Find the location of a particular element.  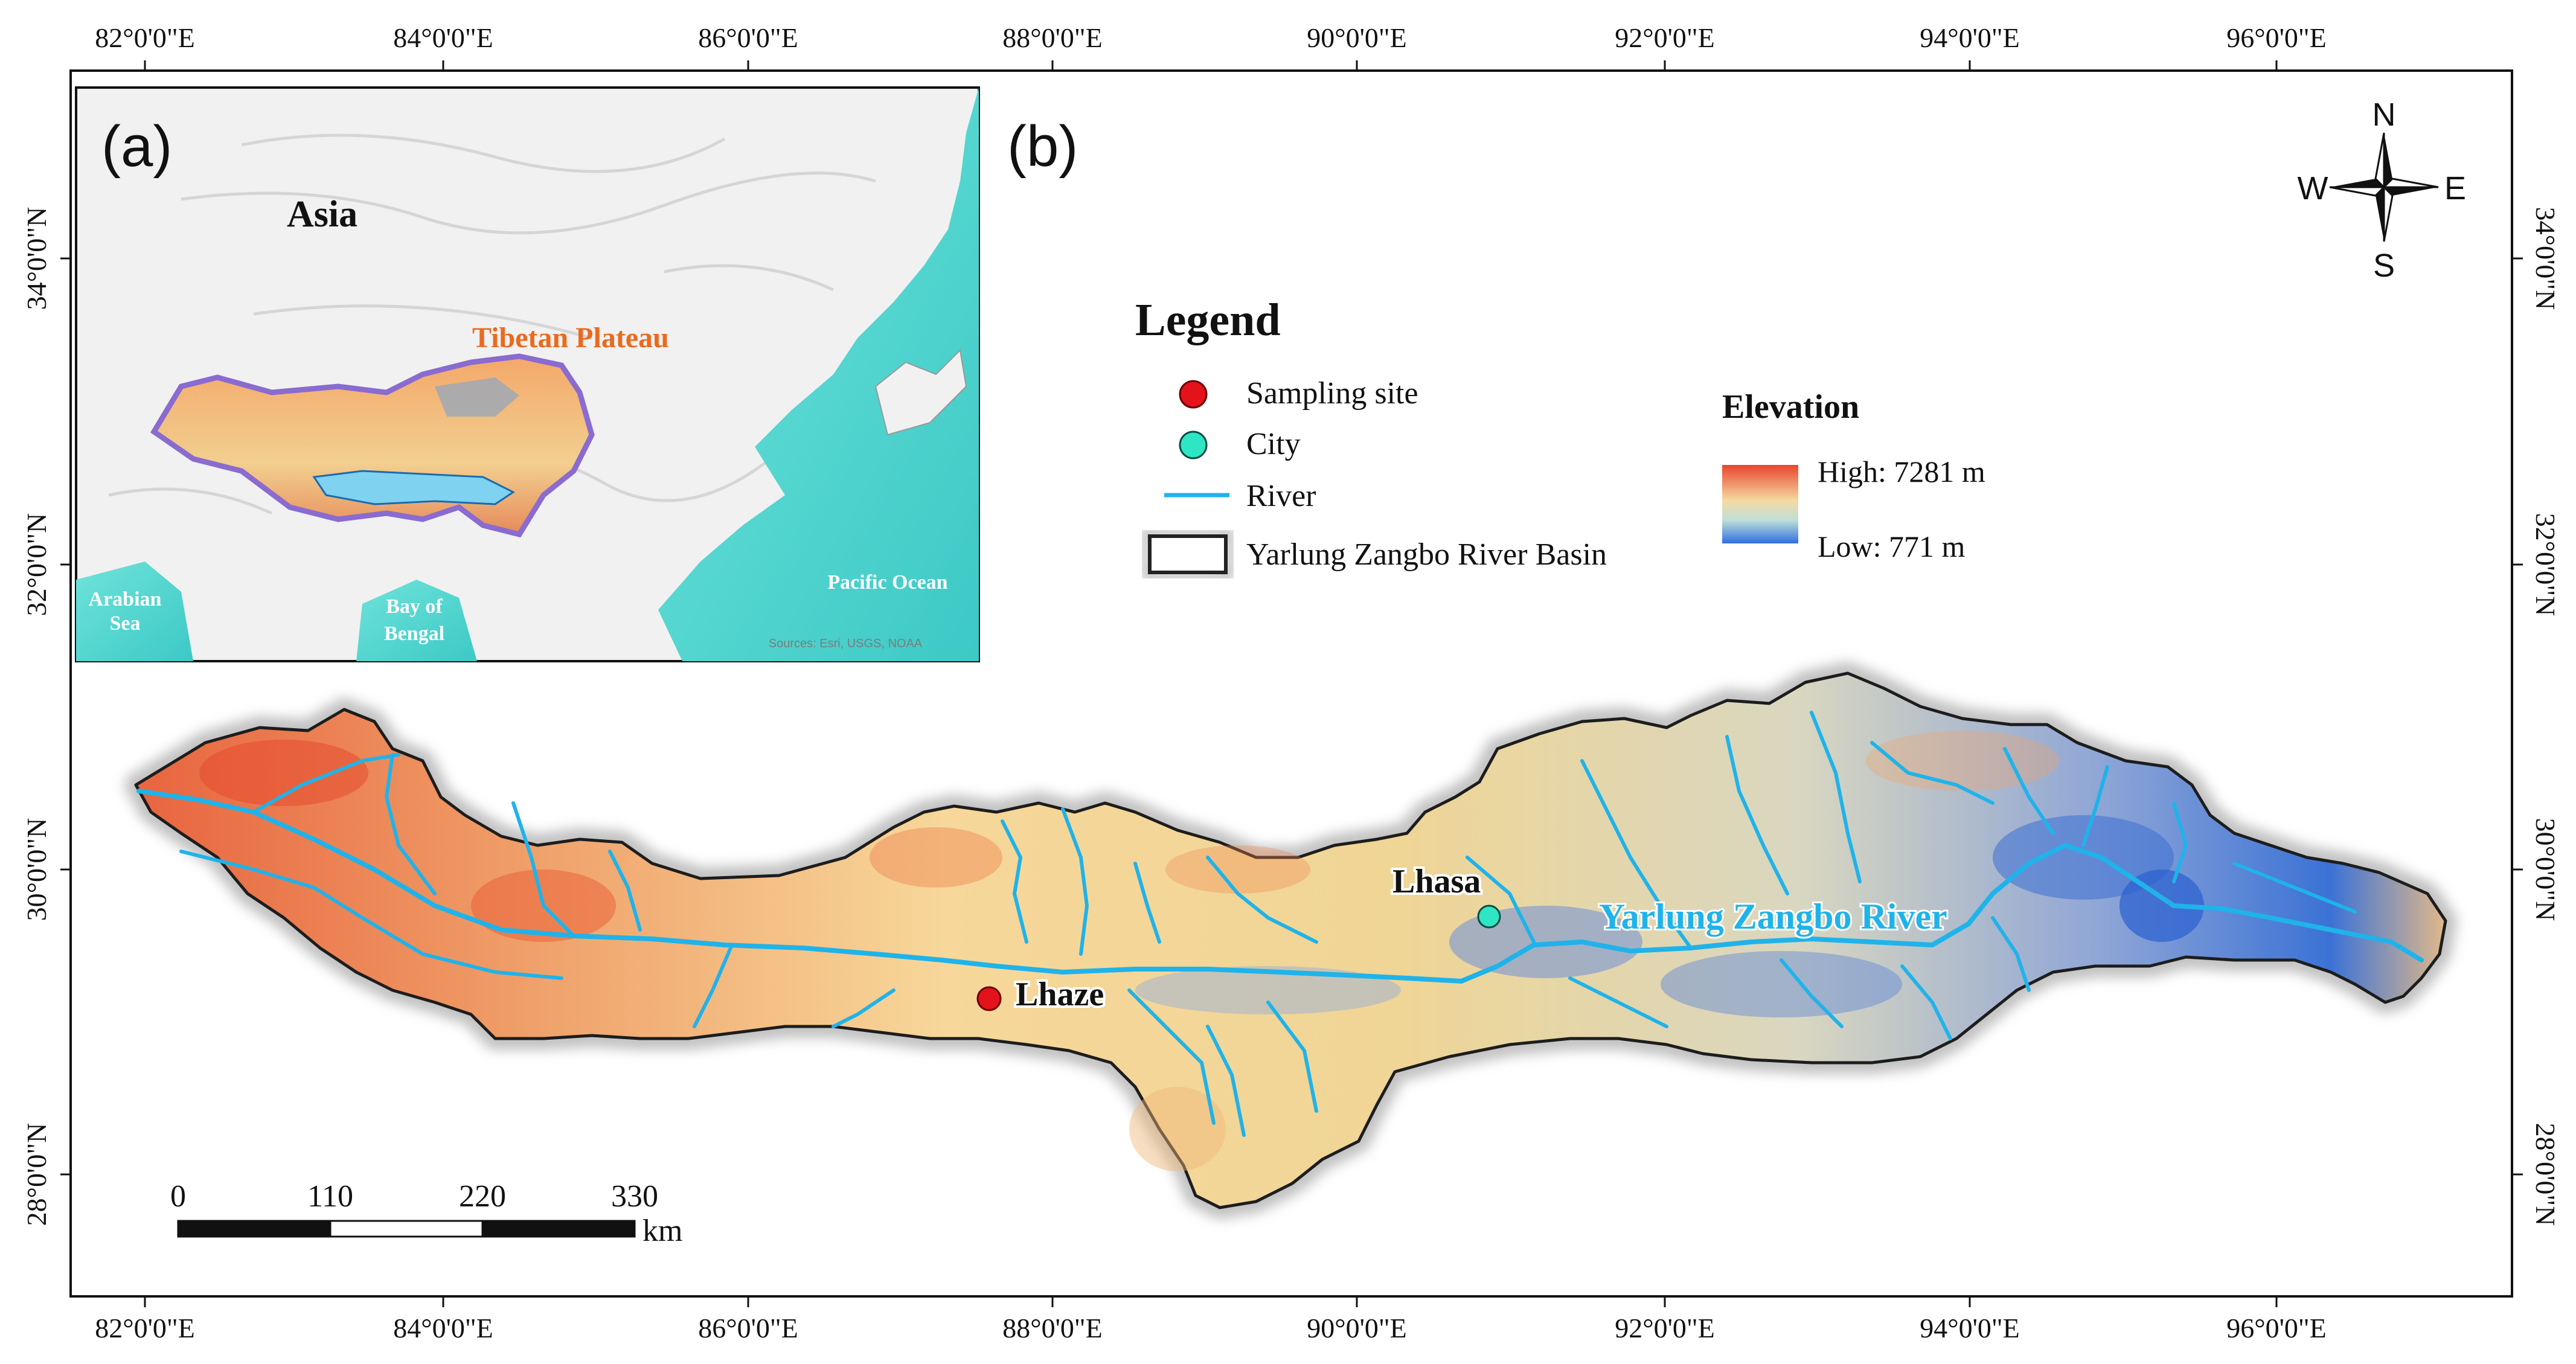

inset-continent-label: Asia is located at coordinates (322, 214).